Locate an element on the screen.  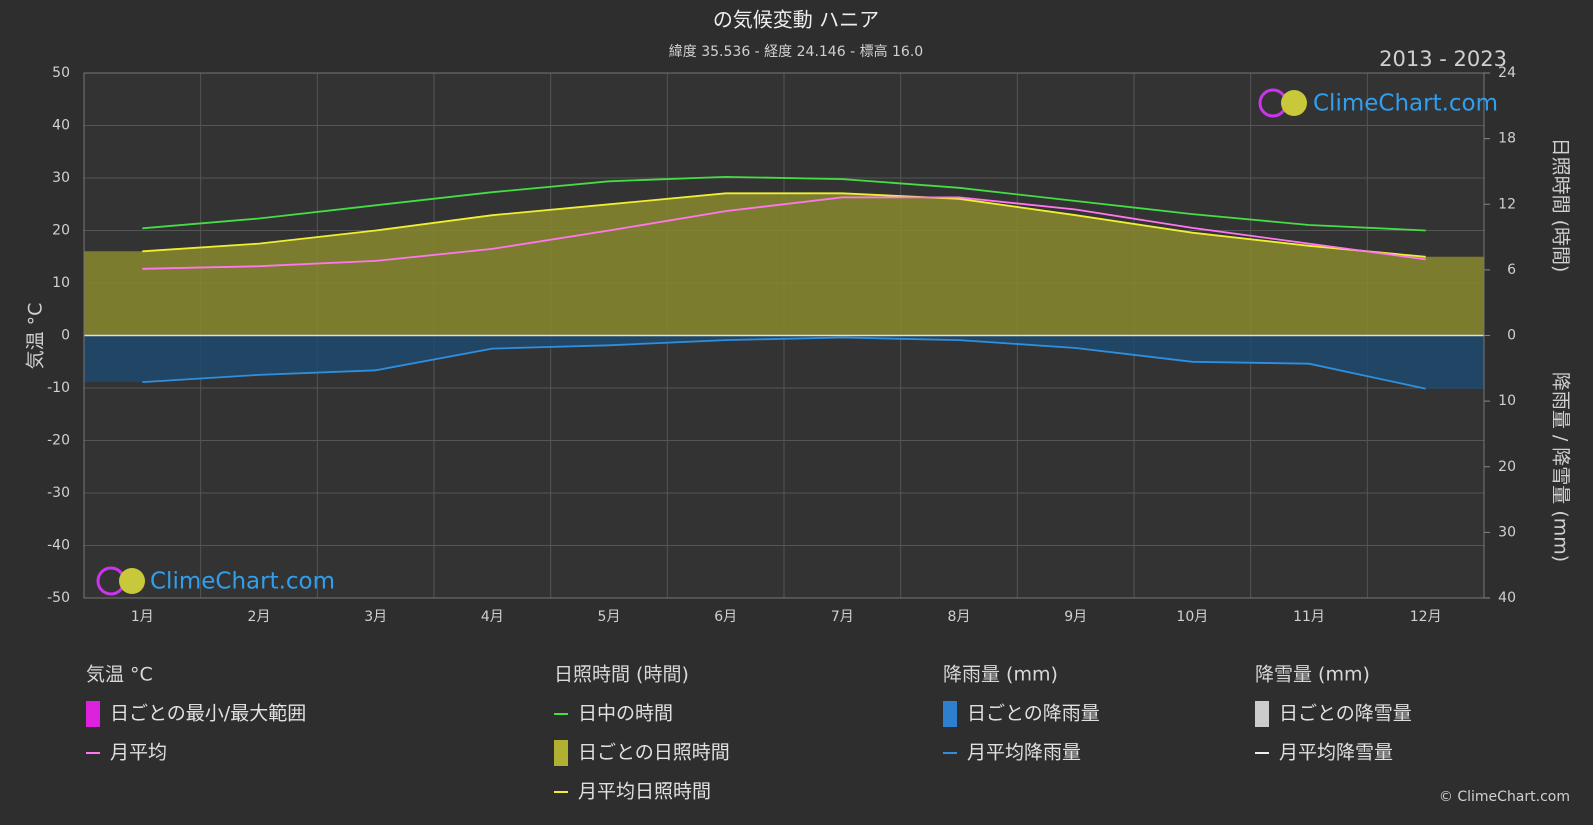
watermark-top: ClimeChart.com is located at coordinates (1378, 103).